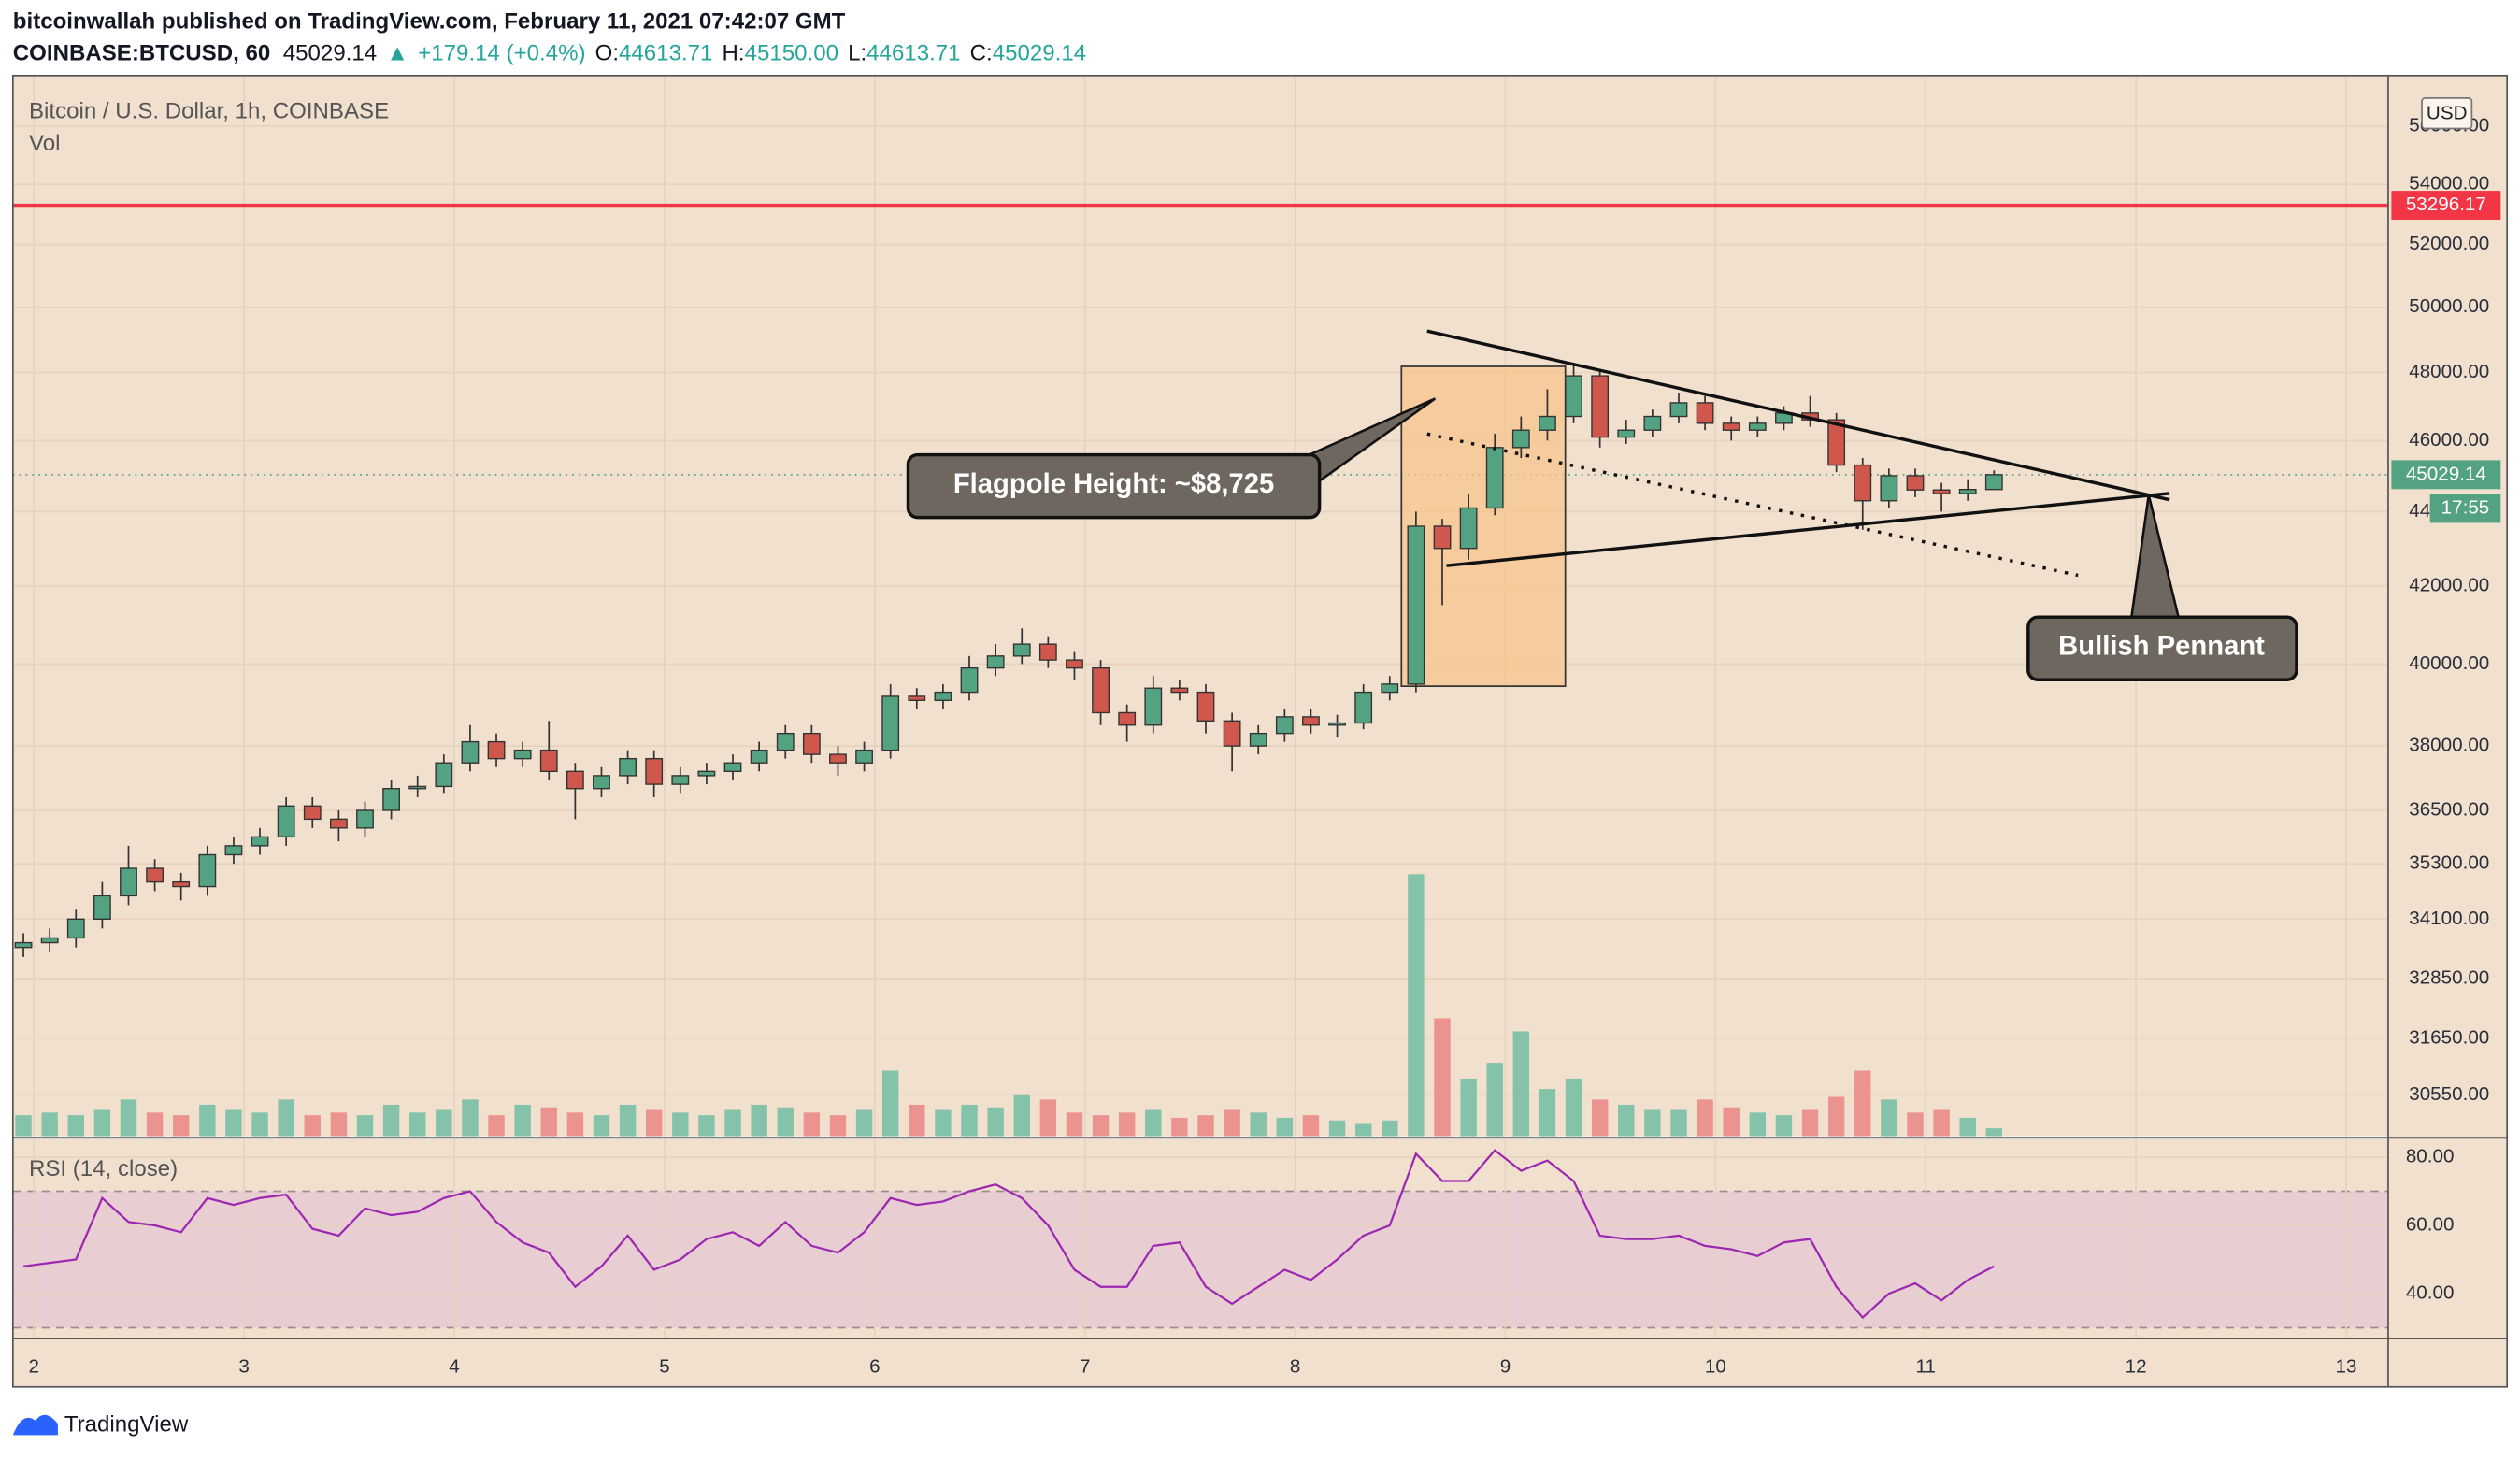 The height and width of the screenshot is (1460, 2520). Describe the element at coordinates (1008, 1234) in the screenshot. I see `rsi-line` at that location.